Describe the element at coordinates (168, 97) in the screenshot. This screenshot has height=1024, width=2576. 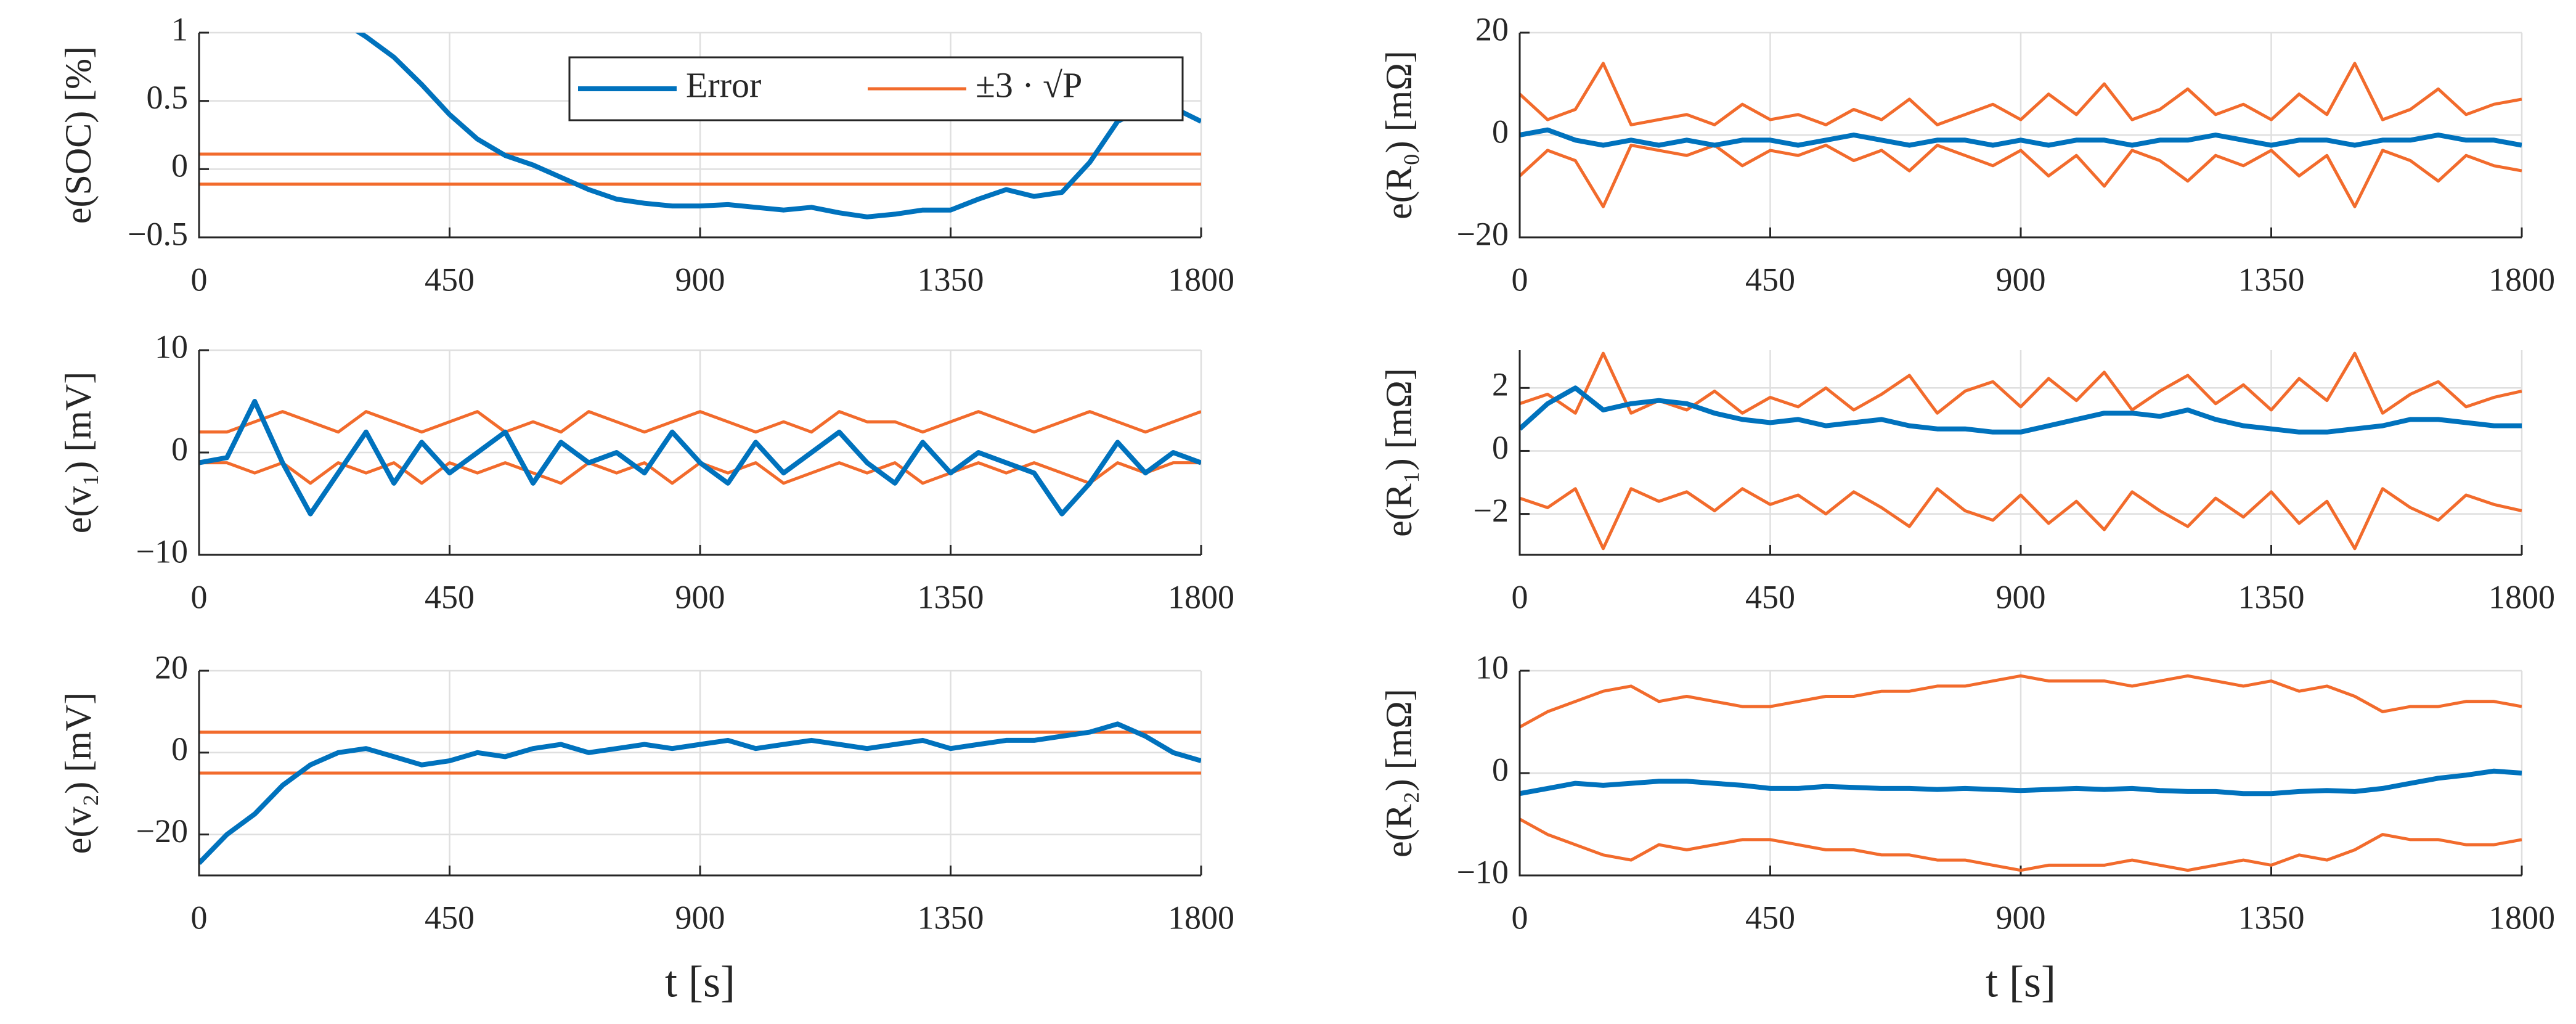
I see `y-tick-label: 0.5` at that location.